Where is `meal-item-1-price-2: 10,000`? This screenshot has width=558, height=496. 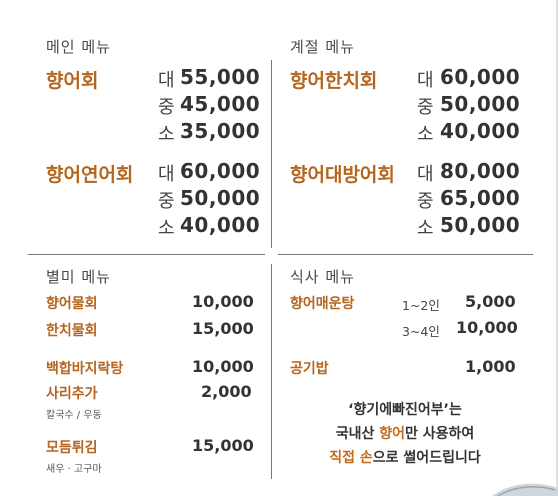 meal-item-1-price-2: 10,000 is located at coordinates (487, 327).